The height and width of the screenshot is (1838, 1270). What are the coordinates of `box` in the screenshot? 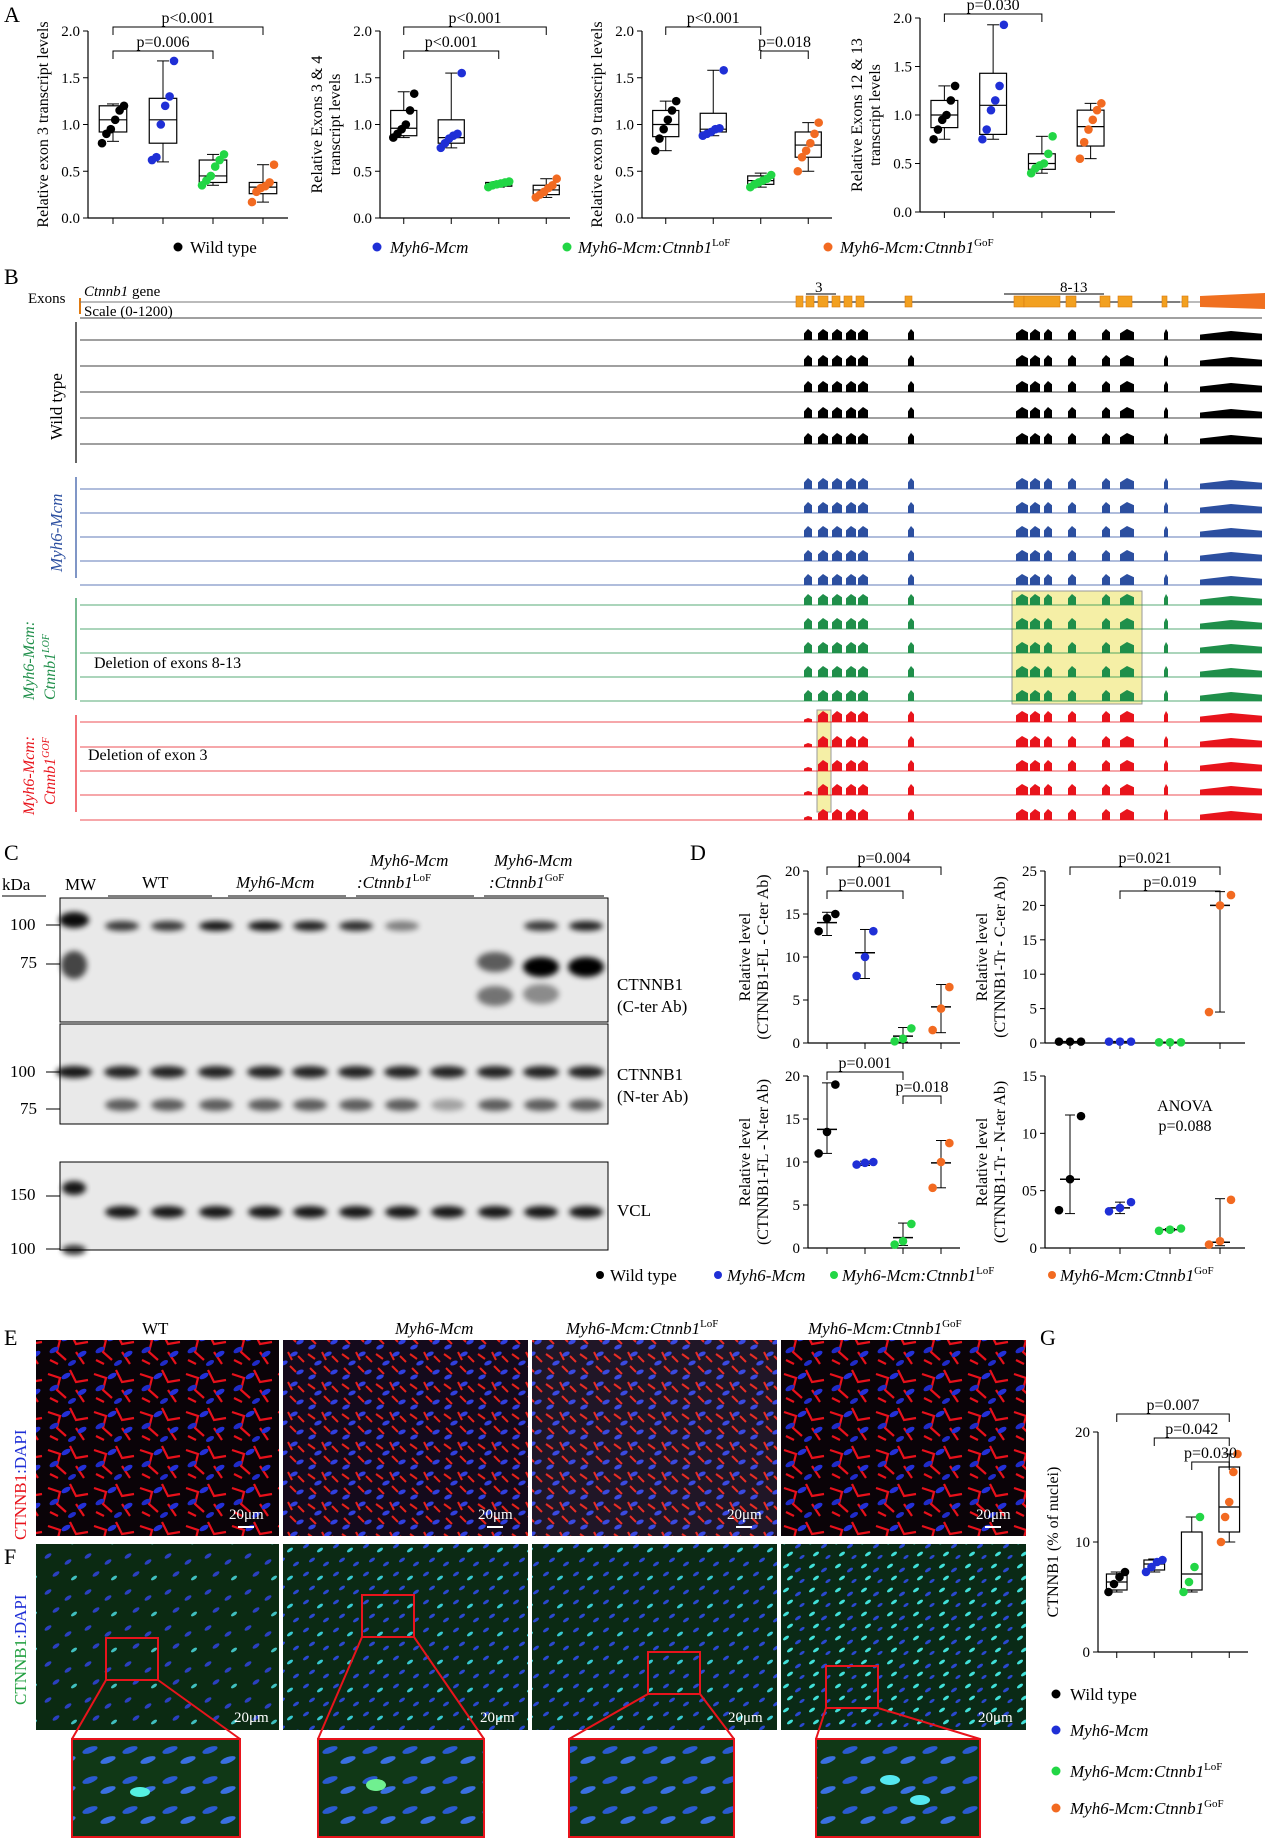 It's located at (666, 123).